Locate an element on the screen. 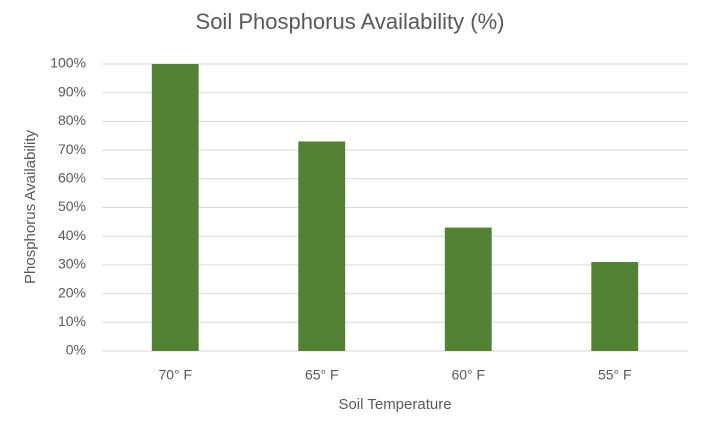 The height and width of the screenshot is (428, 701). y-tick-label: 60% is located at coordinates (72, 178).